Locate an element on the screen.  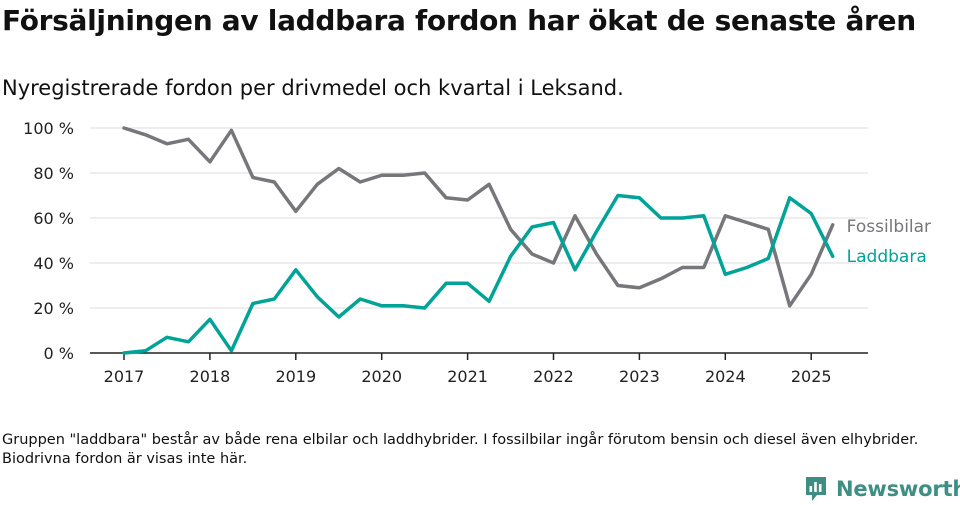
x-tick-label: 2022 is located at coordinates (553, 376).